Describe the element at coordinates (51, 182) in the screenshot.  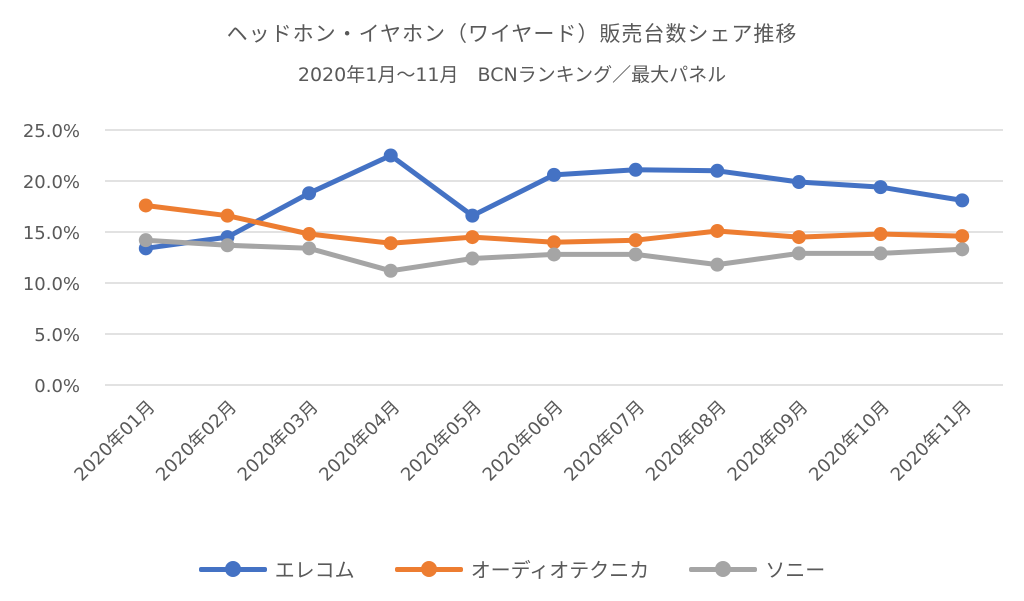
I see `y-tick-label: 20.0%` at that location.